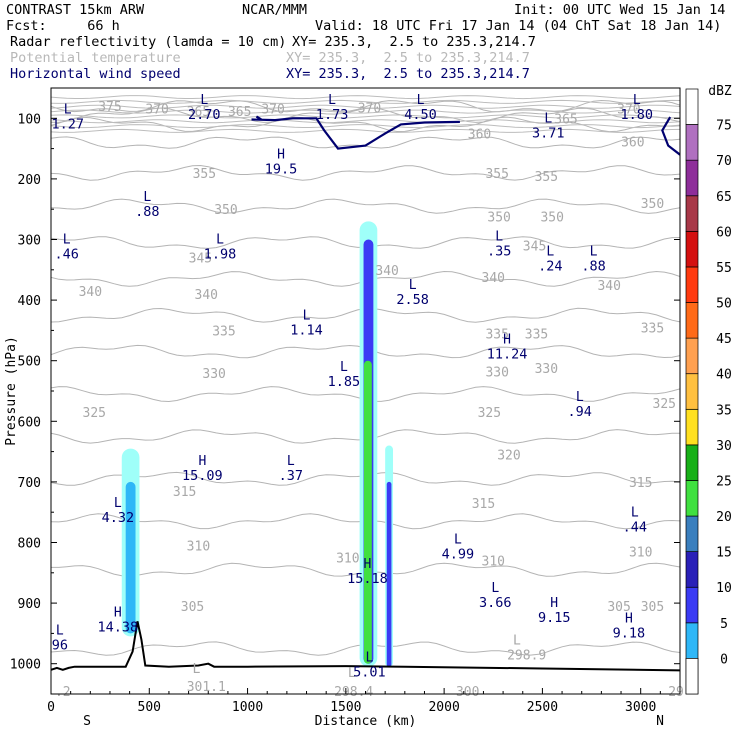  I want to click on colorbar-label: 45, so click(724, 339).